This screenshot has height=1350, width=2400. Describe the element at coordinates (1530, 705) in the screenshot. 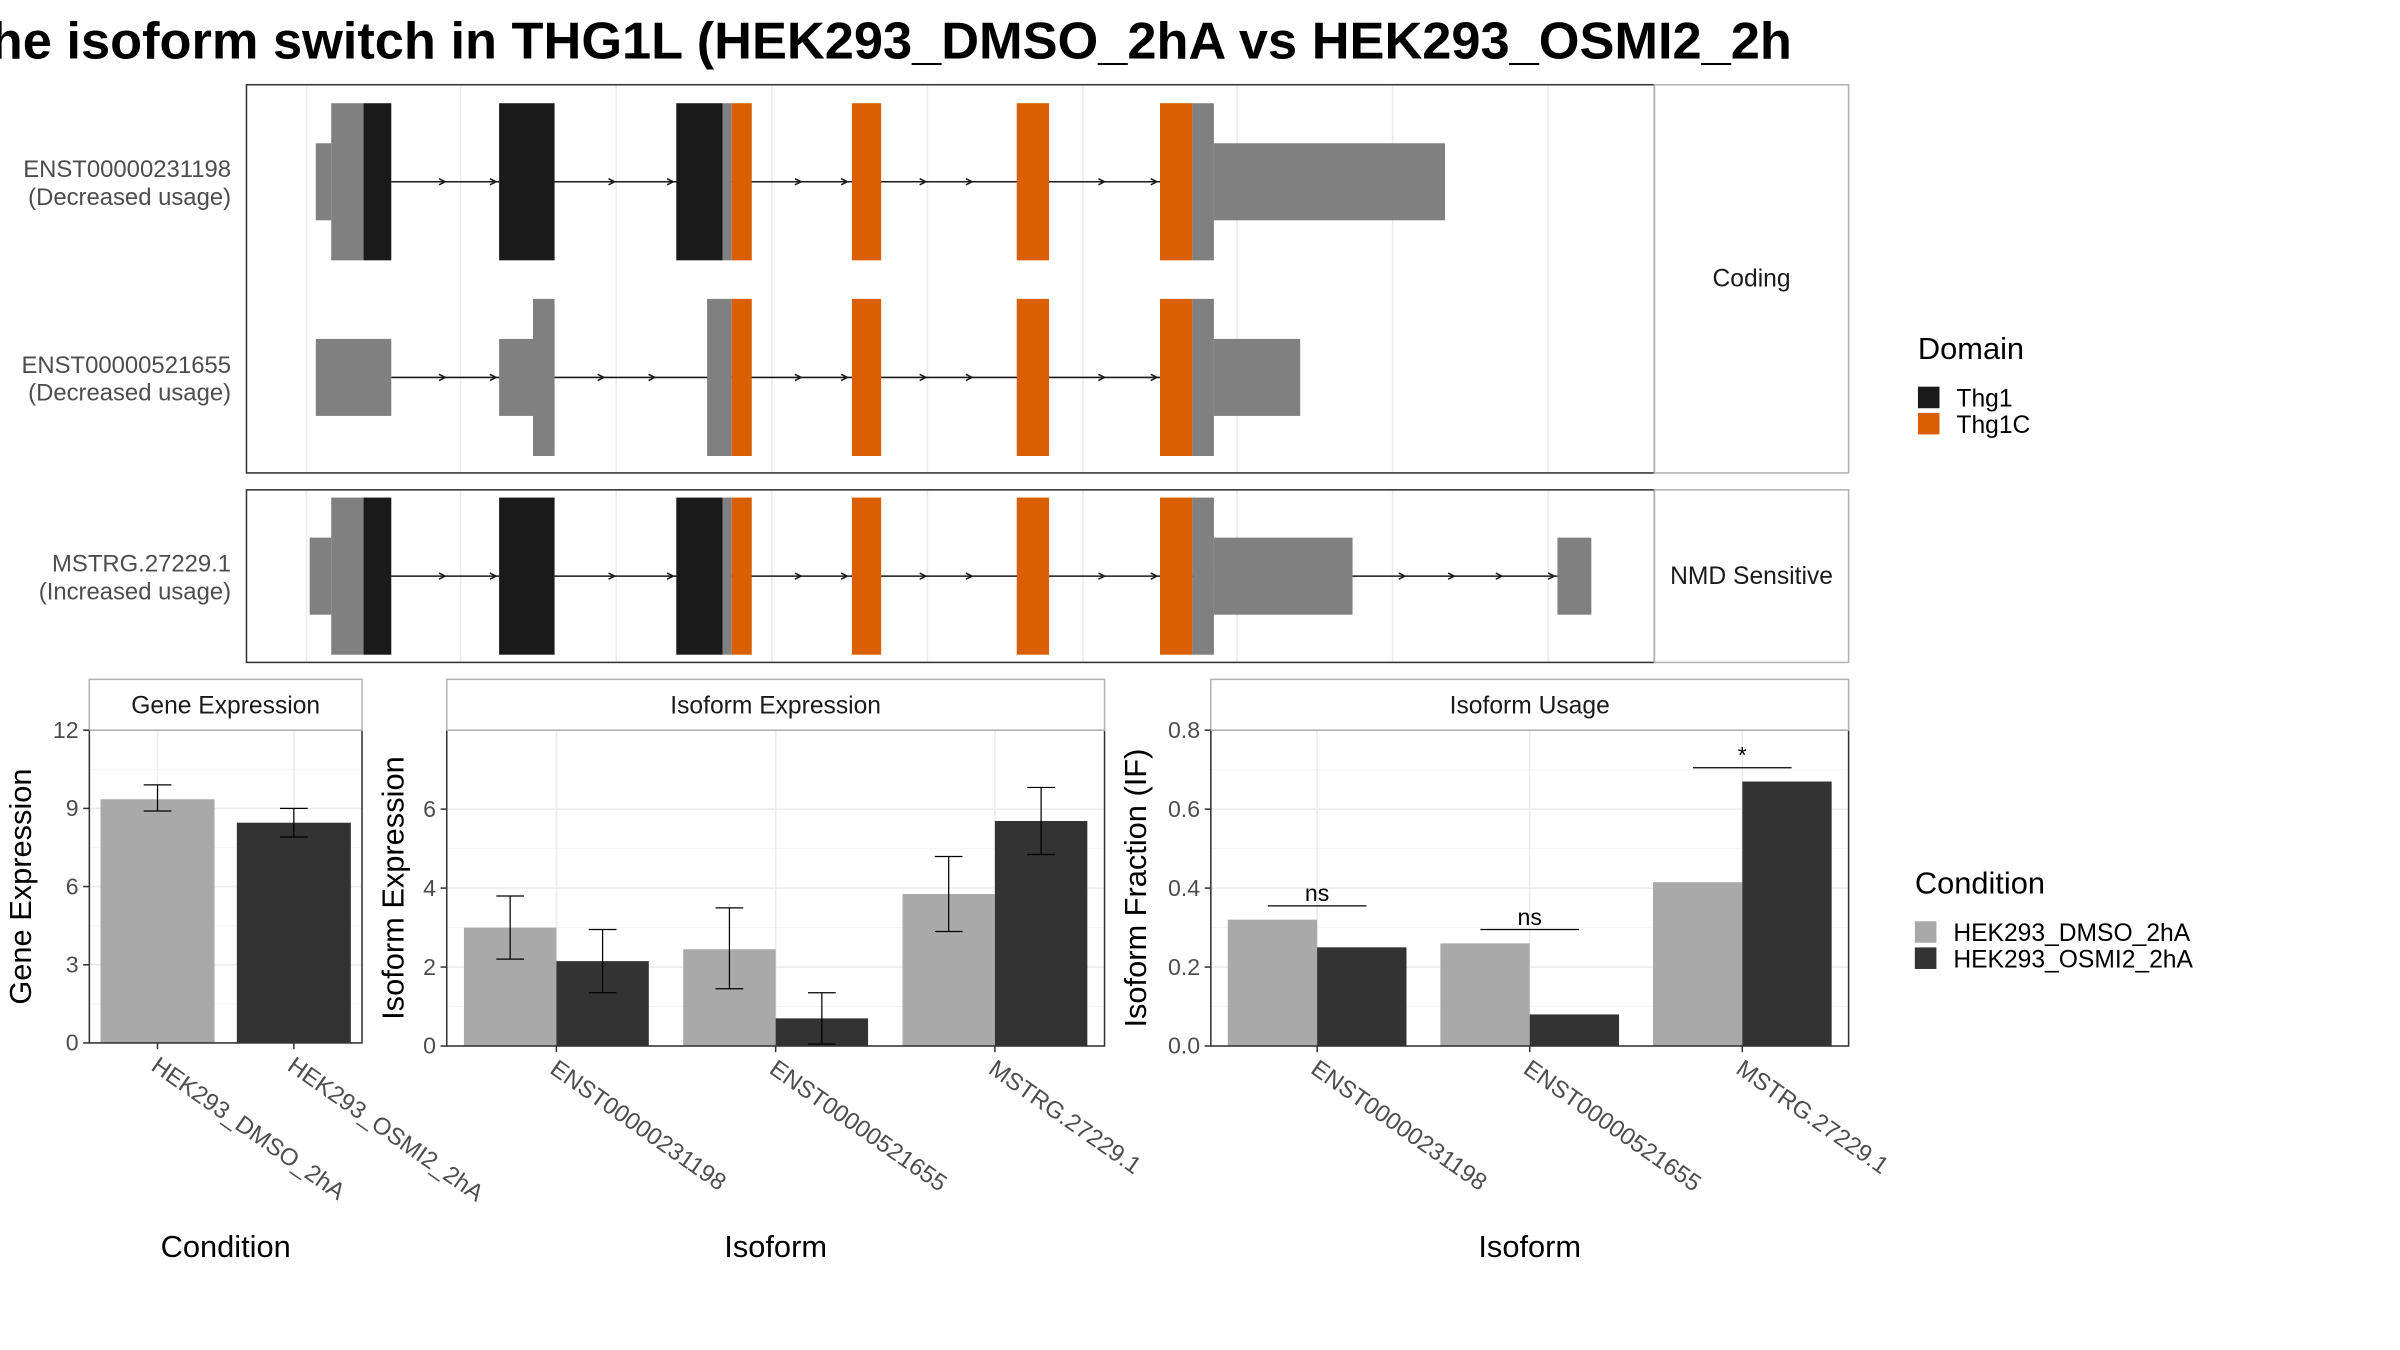

I see `chart-strip-title: Isoform Usage` at that location.